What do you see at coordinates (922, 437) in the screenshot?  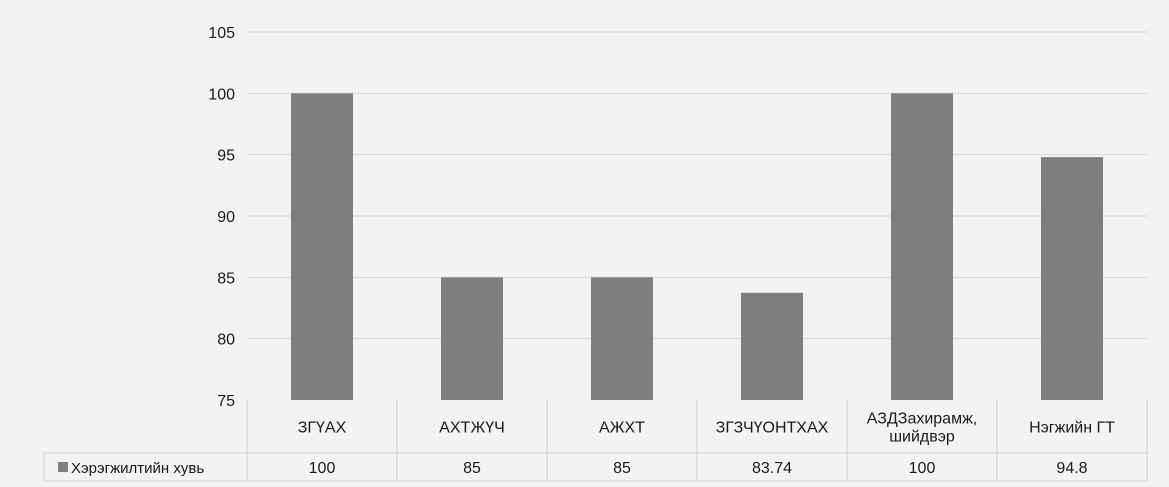 I see `x-category-label: шийдвэр` at bounding box center [922, 437].